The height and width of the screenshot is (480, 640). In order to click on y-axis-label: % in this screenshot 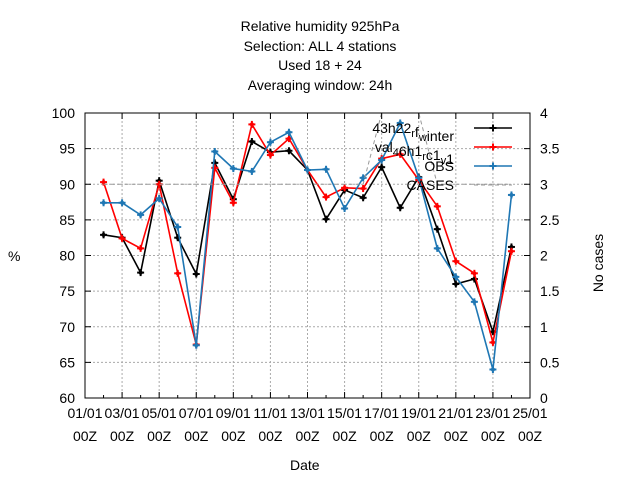, I will do `click(14, 256)`.